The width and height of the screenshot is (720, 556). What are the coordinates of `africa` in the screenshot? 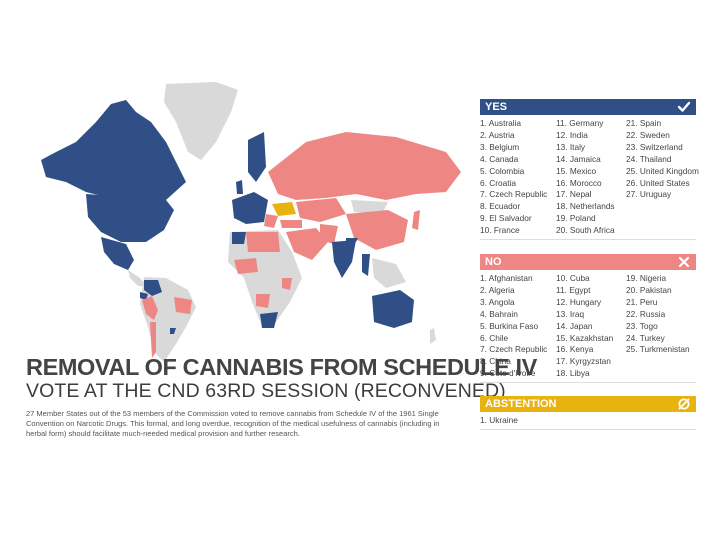 It's located at (265, 278).